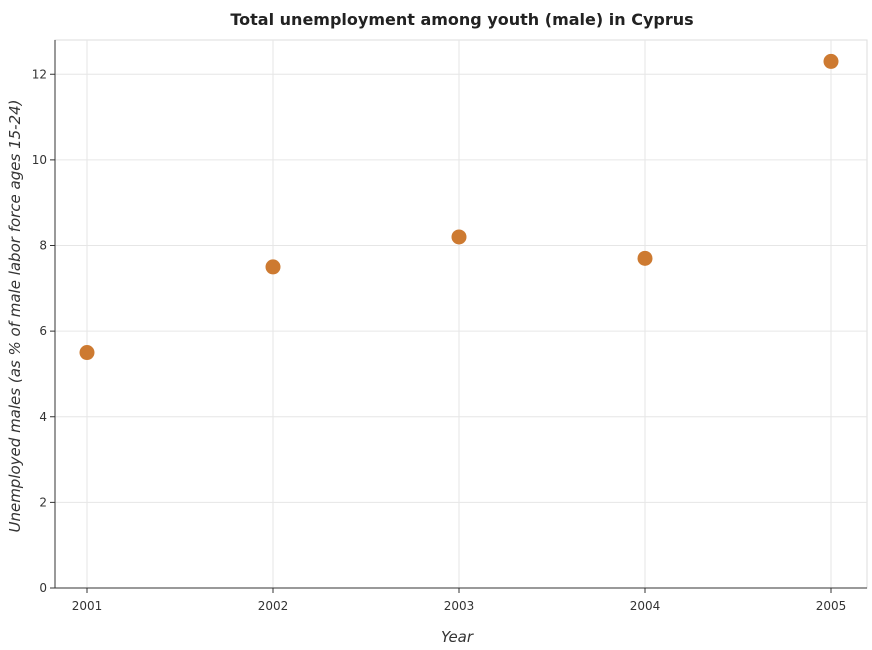 Image resolution: width=872 pixels, height=650 pixels. I want to click on y-tick-label: 4, so click(43, 417).